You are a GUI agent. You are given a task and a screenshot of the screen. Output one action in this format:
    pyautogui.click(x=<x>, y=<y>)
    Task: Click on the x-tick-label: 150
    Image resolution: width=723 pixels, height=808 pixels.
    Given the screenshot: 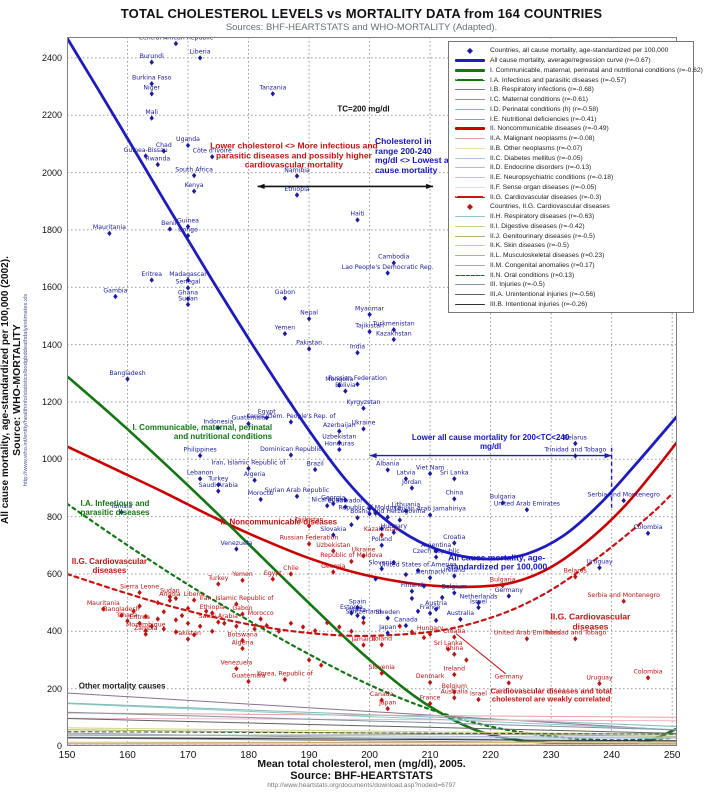 What is the action you would take?
    pyautogui.click(x=67, y=755)
    